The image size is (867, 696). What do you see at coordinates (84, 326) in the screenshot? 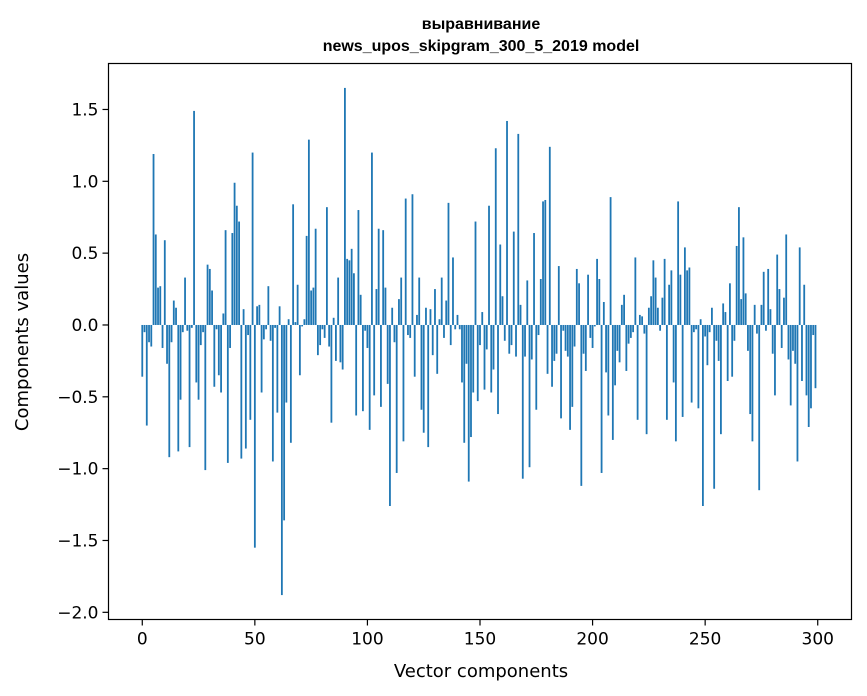
I see `y-tick-label: 0.0` at bounding box center [84, 326].